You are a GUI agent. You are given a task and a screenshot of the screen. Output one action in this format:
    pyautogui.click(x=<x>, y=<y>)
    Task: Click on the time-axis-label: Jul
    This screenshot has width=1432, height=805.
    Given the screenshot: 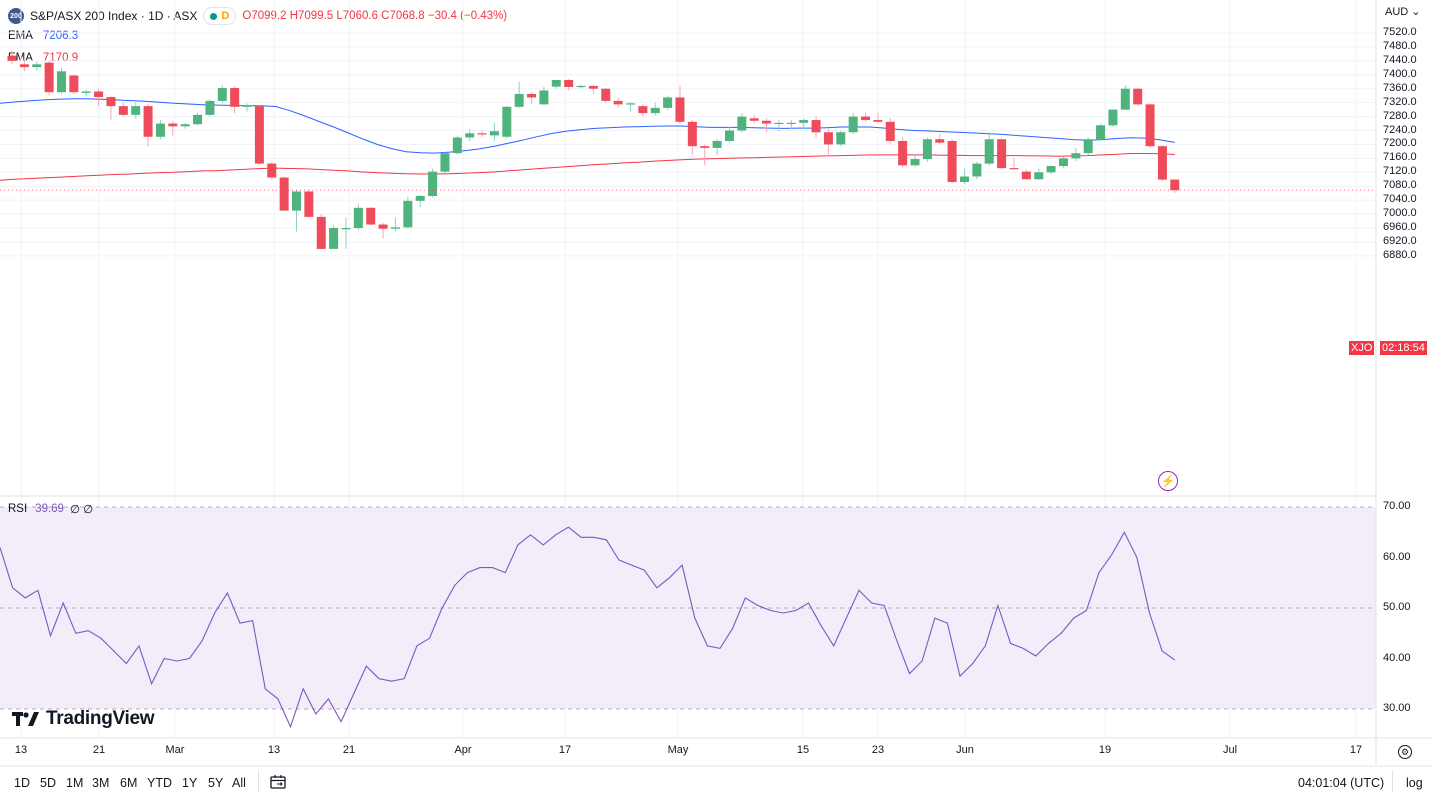 What is the action you would take?
    pyautogui.click(x=1230, y=750)
    